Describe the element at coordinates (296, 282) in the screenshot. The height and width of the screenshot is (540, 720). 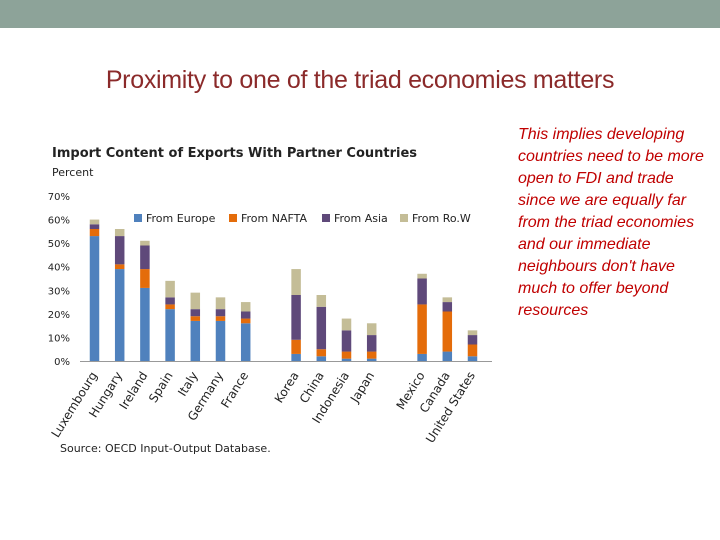
I see `bar-korea-from-ro-w` at that location.